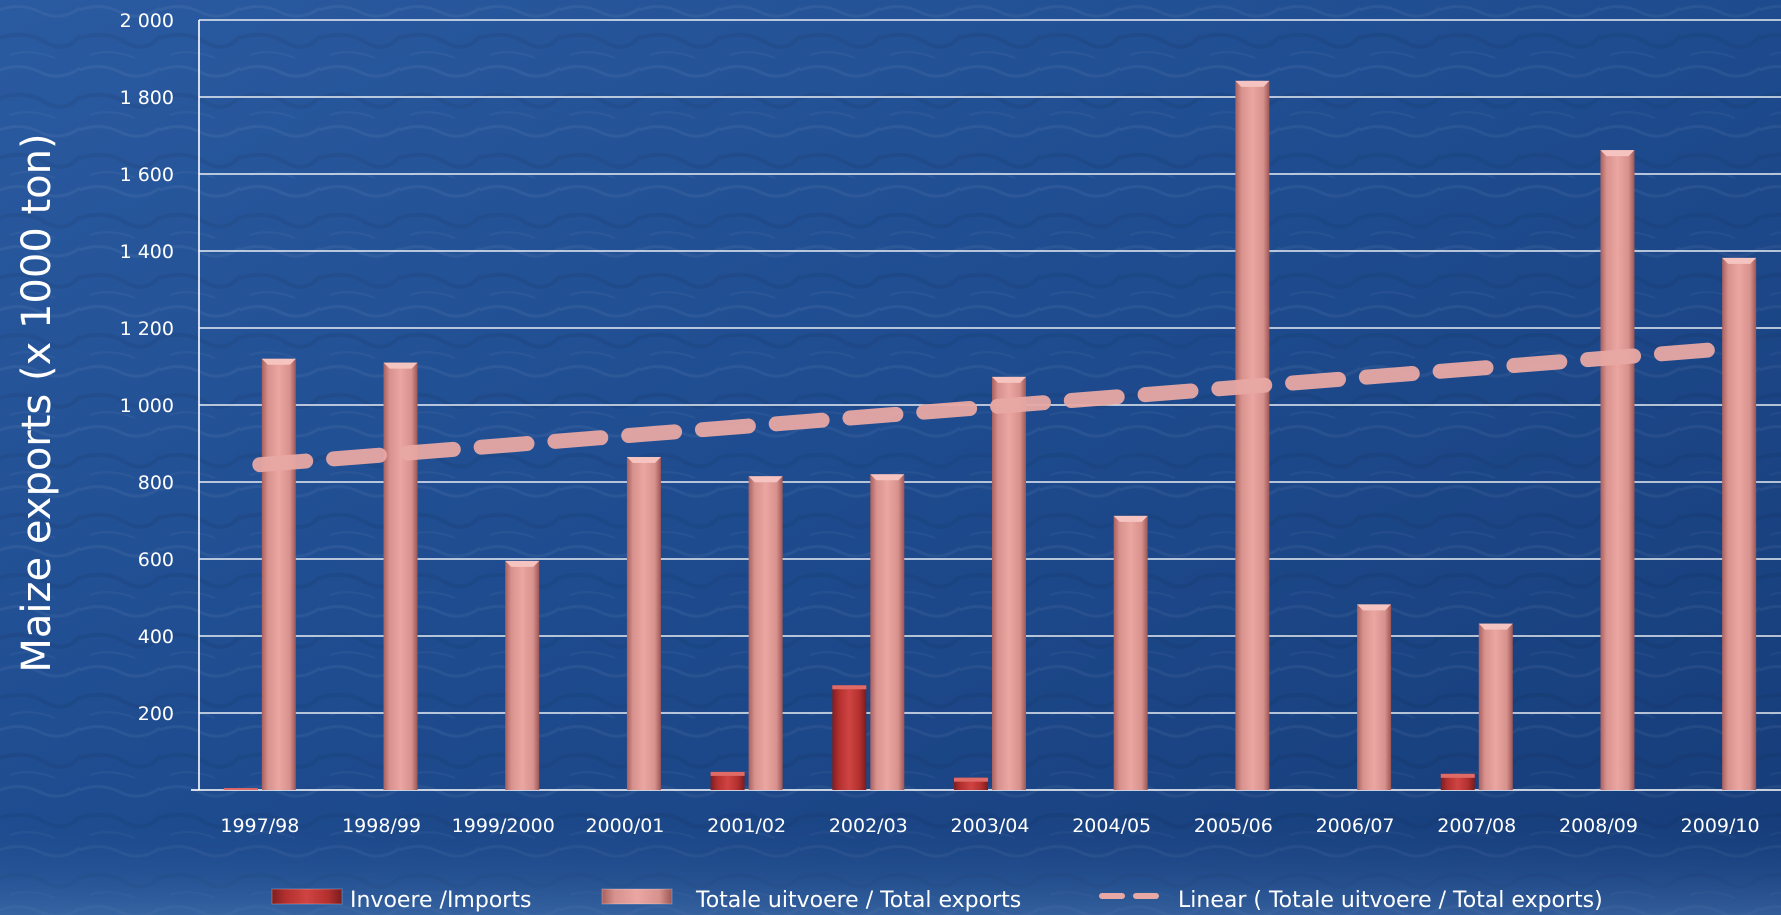  I want to click on legend-label-totale-uitvoere-total-exports: Totale uitvoere / Total exports, so click(858, 900).